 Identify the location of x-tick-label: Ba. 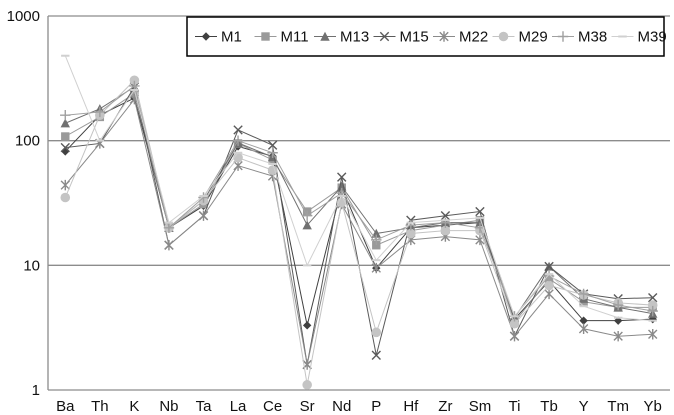
(65, 406).